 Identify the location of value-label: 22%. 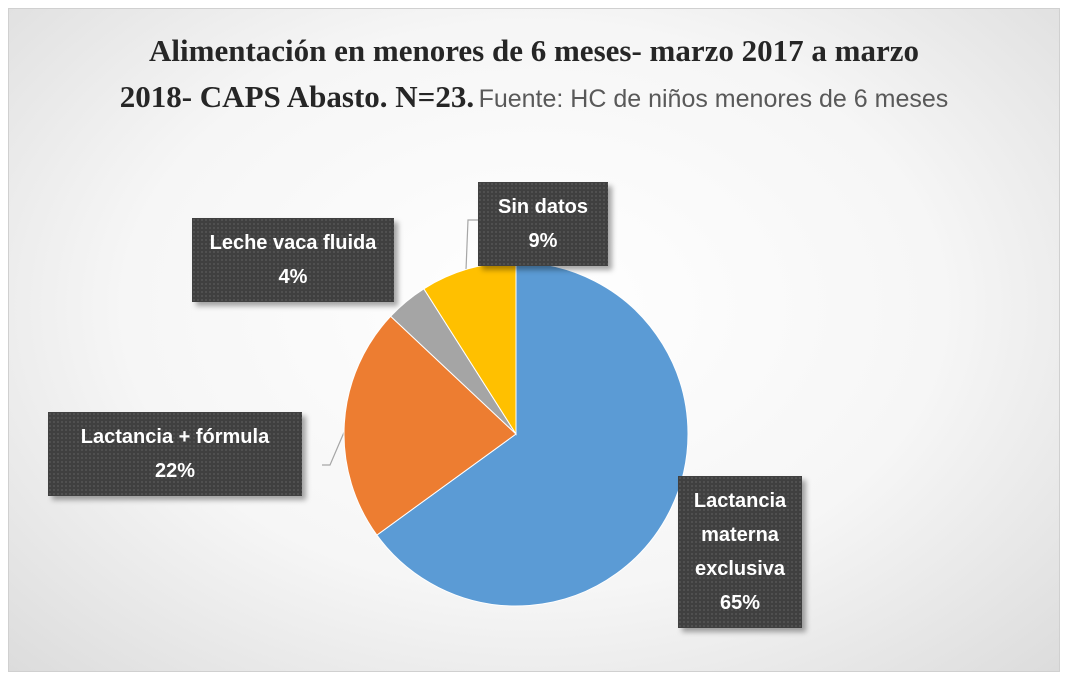
(175, 471).